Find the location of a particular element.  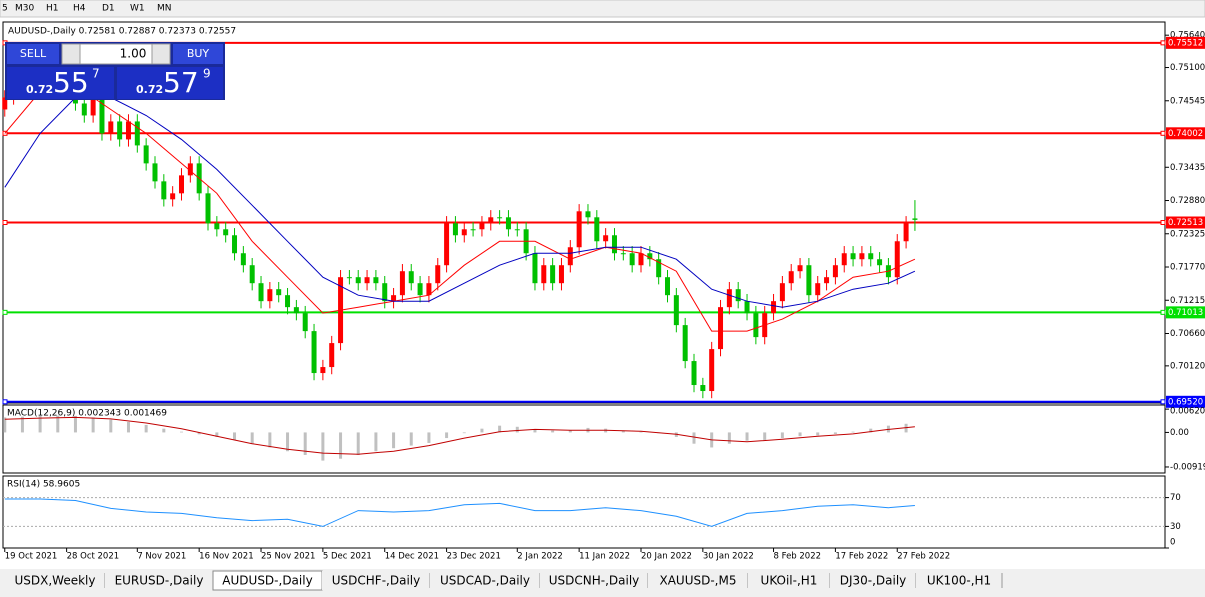

timeframe-button: H4 is located at coordinates (79, 9).